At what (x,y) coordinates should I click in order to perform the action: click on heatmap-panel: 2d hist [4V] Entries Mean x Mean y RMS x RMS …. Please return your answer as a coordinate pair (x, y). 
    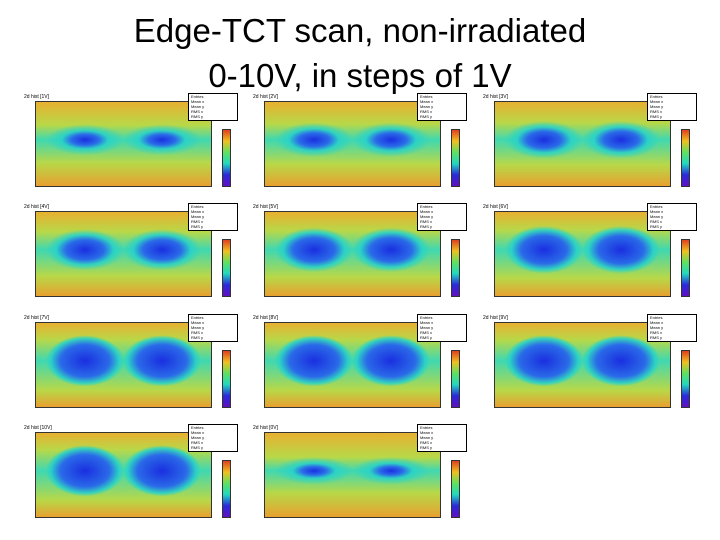
    Looking at the image, I should click on (131, 251).